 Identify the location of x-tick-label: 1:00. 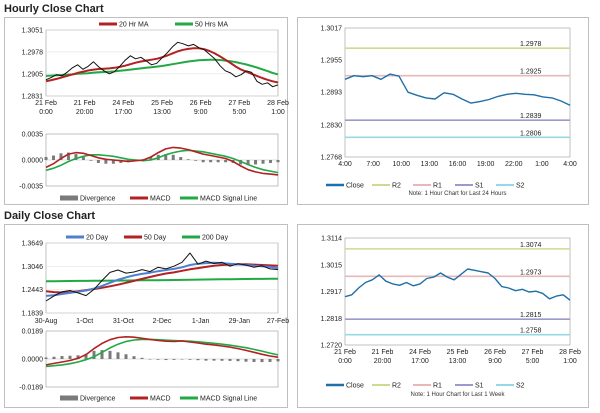
(542, 164).